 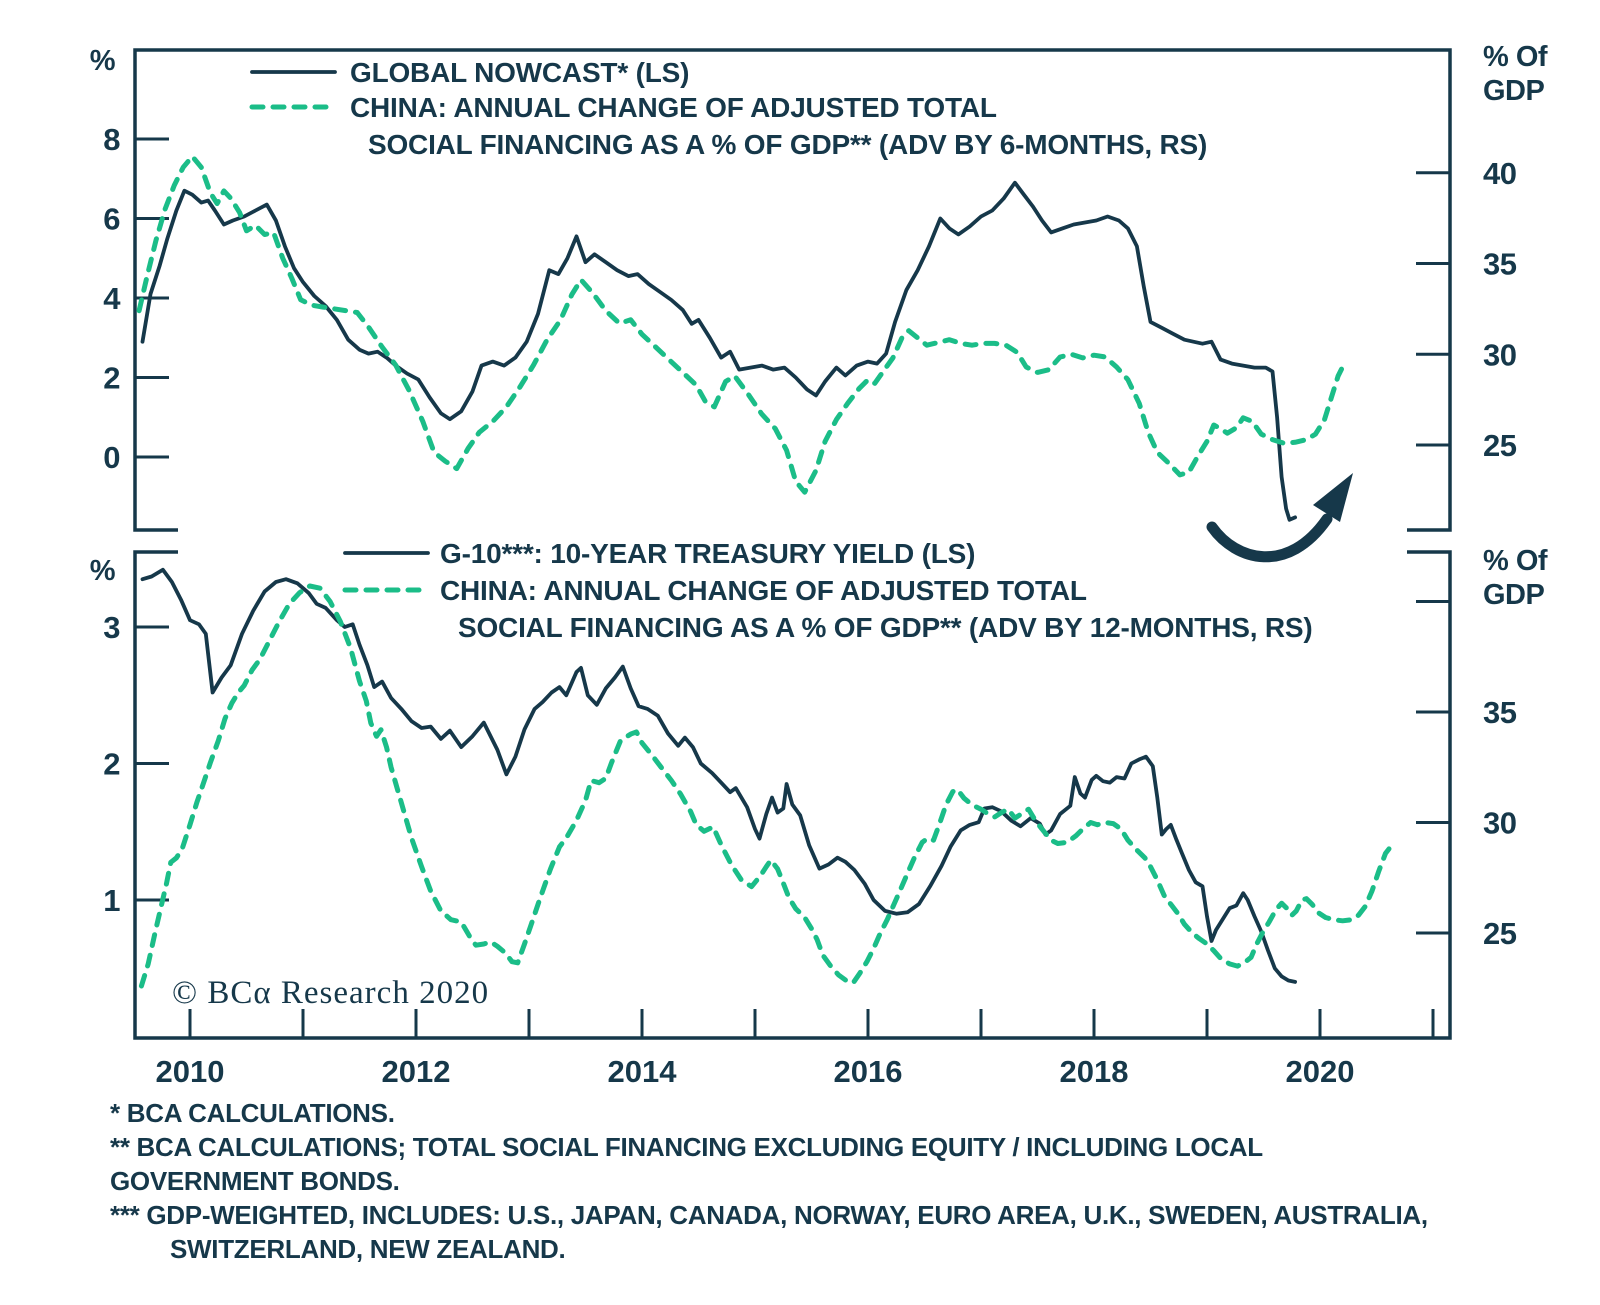 What do you see at coordinates (111, 900) in the screenshot?
I see `bottom-left-tick-label: 1` at bounding box center [111, 900].